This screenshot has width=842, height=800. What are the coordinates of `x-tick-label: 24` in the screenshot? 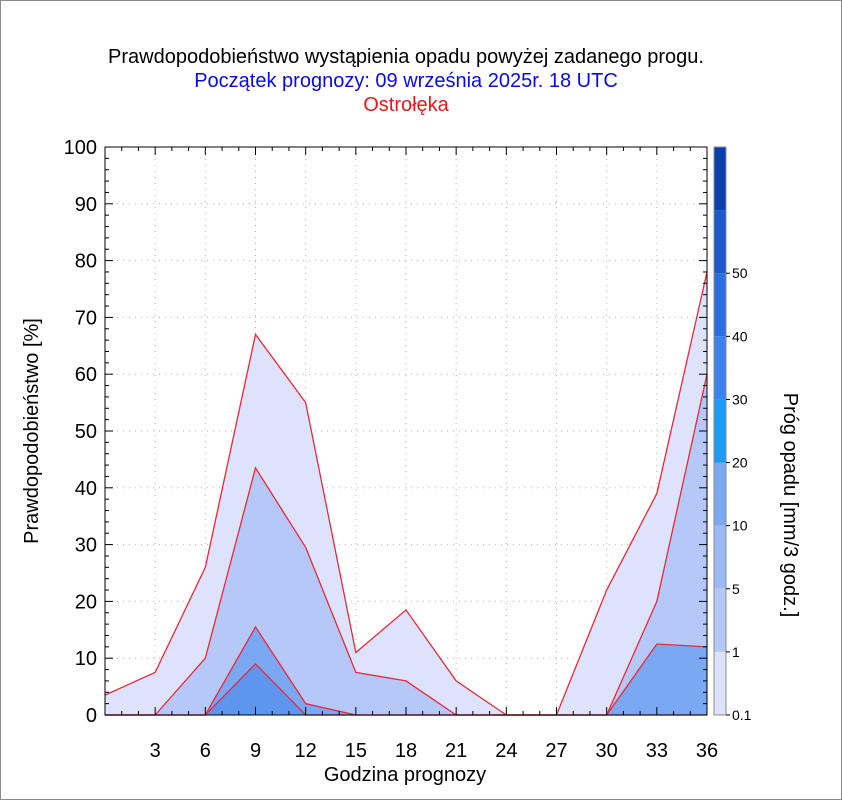 It's located at (506, 751).